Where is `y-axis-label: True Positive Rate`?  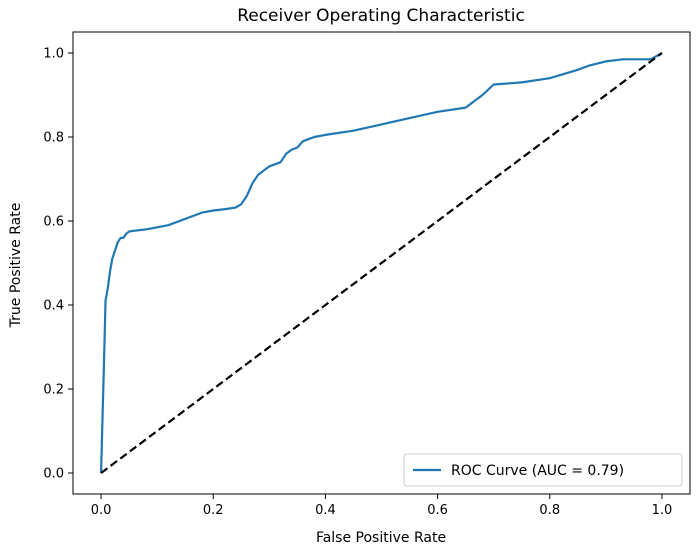
y-axis-label: True Positive Rate is located at coordinates (16, 266).